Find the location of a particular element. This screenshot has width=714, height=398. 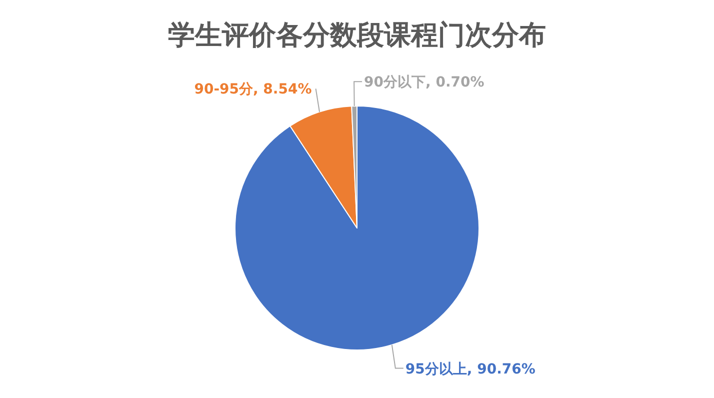

slice-label: 90分以下, 0.70% is located at coordinates (424, 82).